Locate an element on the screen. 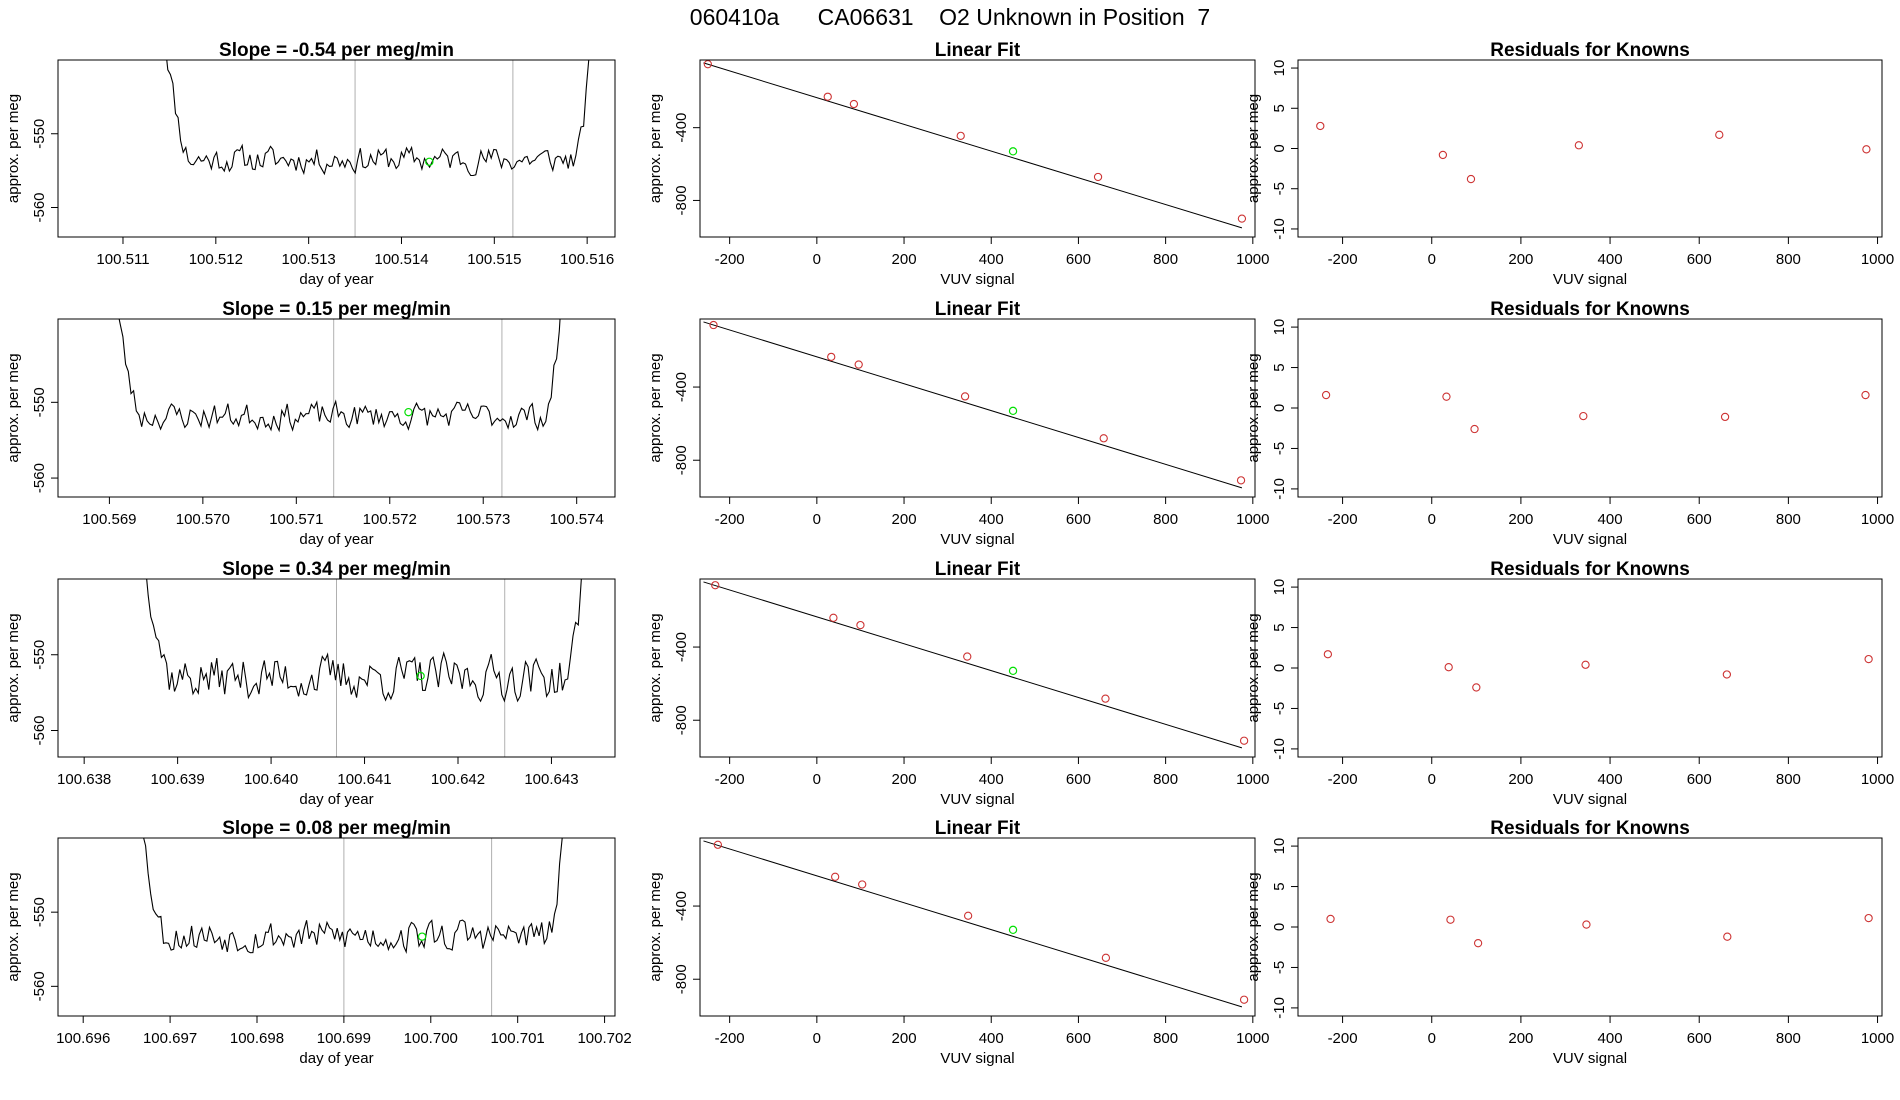 The height and width of the screenshot is (1100, 1900). y-tick-label: -800 is located at coordinates (681, 200).